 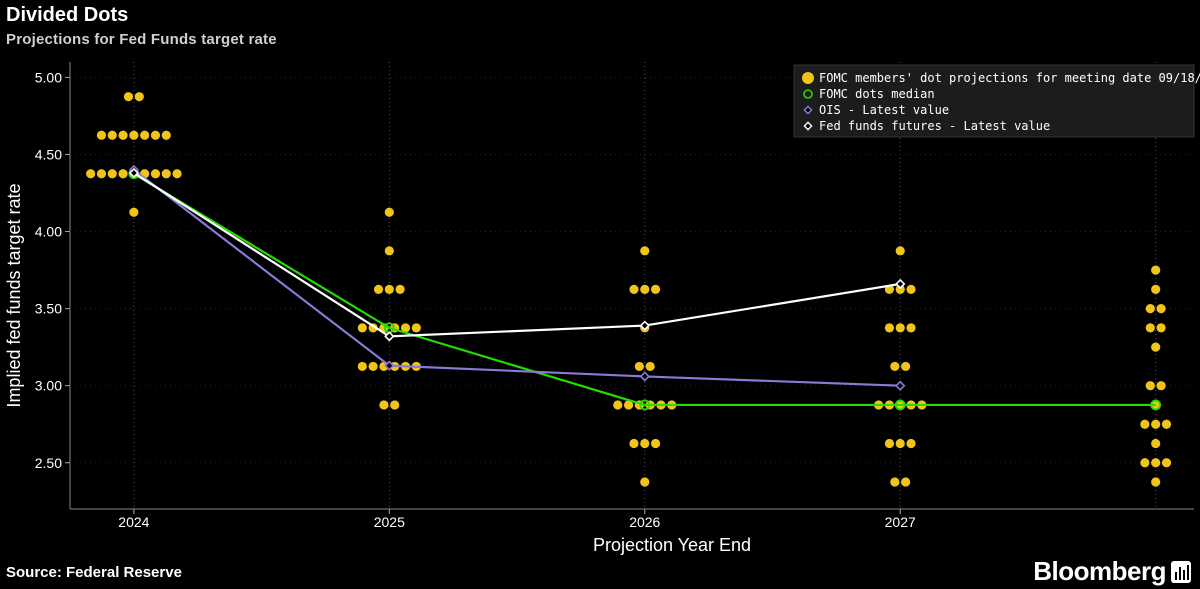 What do you see at coordinates (67, 15) in the screenshot?
I see `chart-title: Divided Dots` at bounding box center [67, 15].